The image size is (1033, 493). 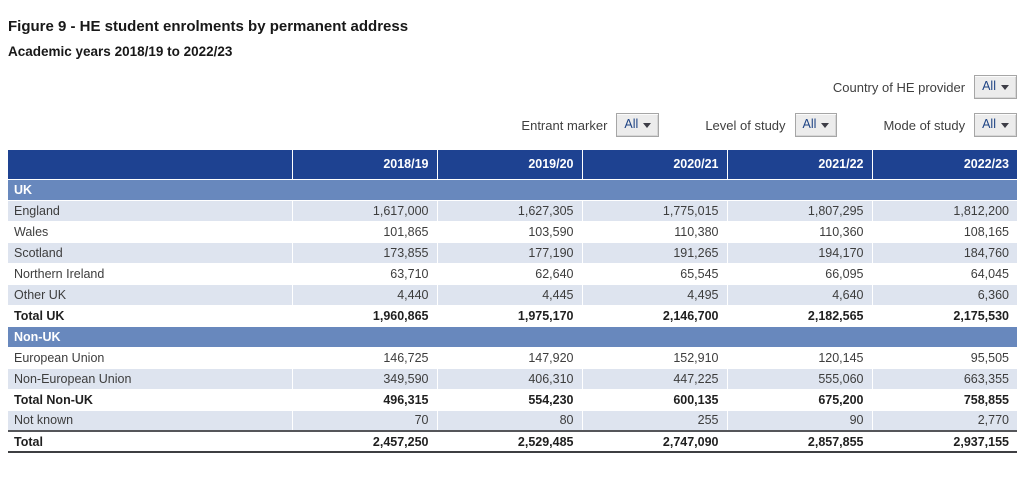 What do you see at coordinates (655, 379) in the screenshot?
I see `value-cell: 447,225` at bounding box center [655, 379].